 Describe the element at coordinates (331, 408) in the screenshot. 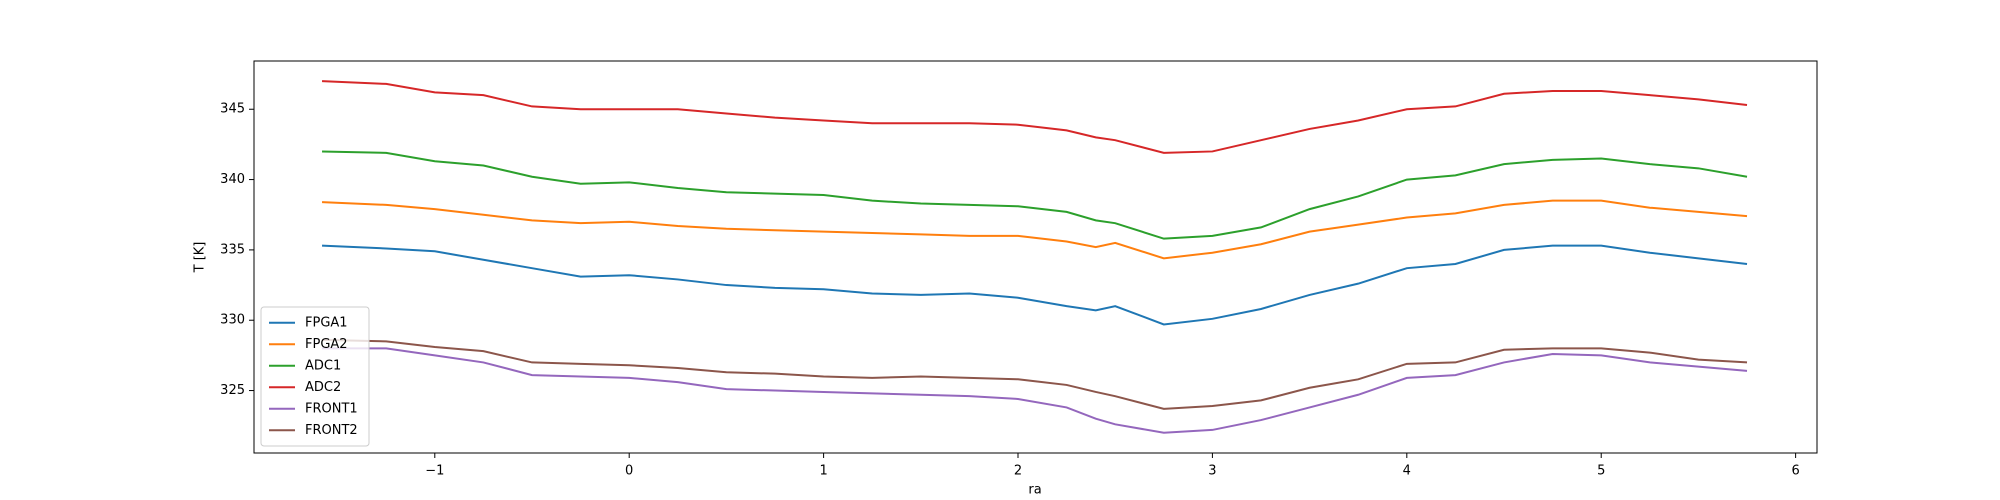

I see `legend-label: FRONT1` at that location.